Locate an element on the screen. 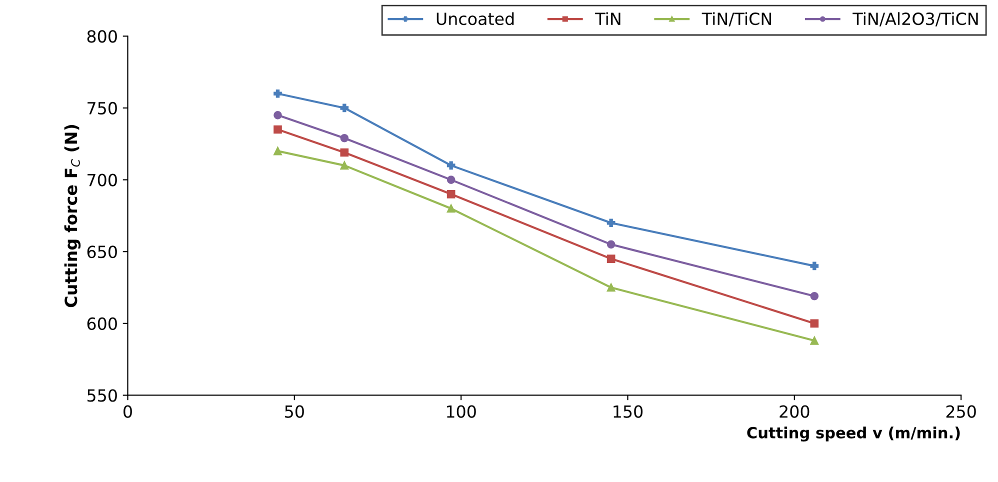  x-axis-title: Cutting speed v (m/min.) is located at coordinates (853, 434).